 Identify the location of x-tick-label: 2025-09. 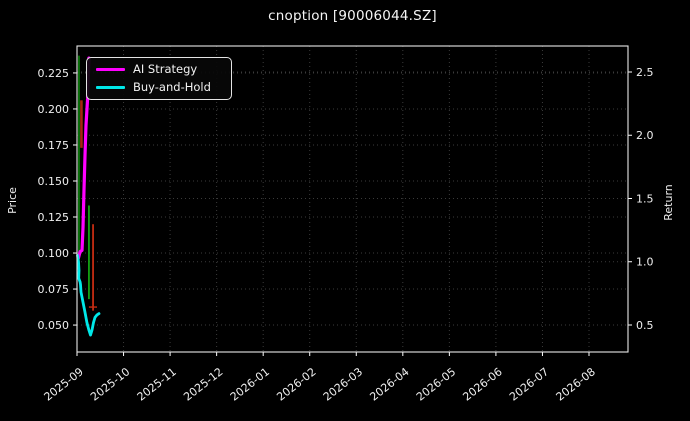
(64, 384).